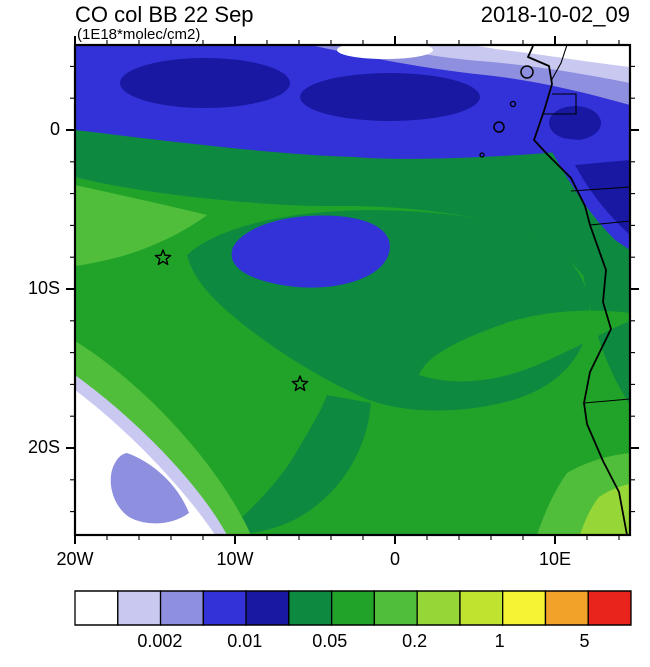 This screenshot has width=650, height=667. What do you see at coordinates (559, 63) in the screenshot?
I see `border-nigeria-cameroon` at bounding box center [559, 63].